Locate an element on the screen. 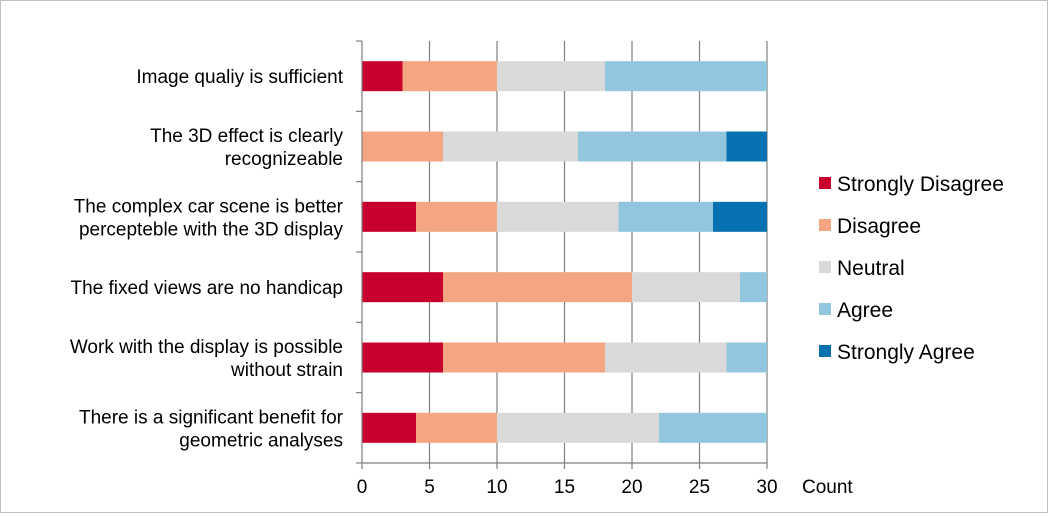 This screenshot has width=1048, height=517. legend-label-strongly-disagree: Strongly Disagree is located at coordinates (920, 184).